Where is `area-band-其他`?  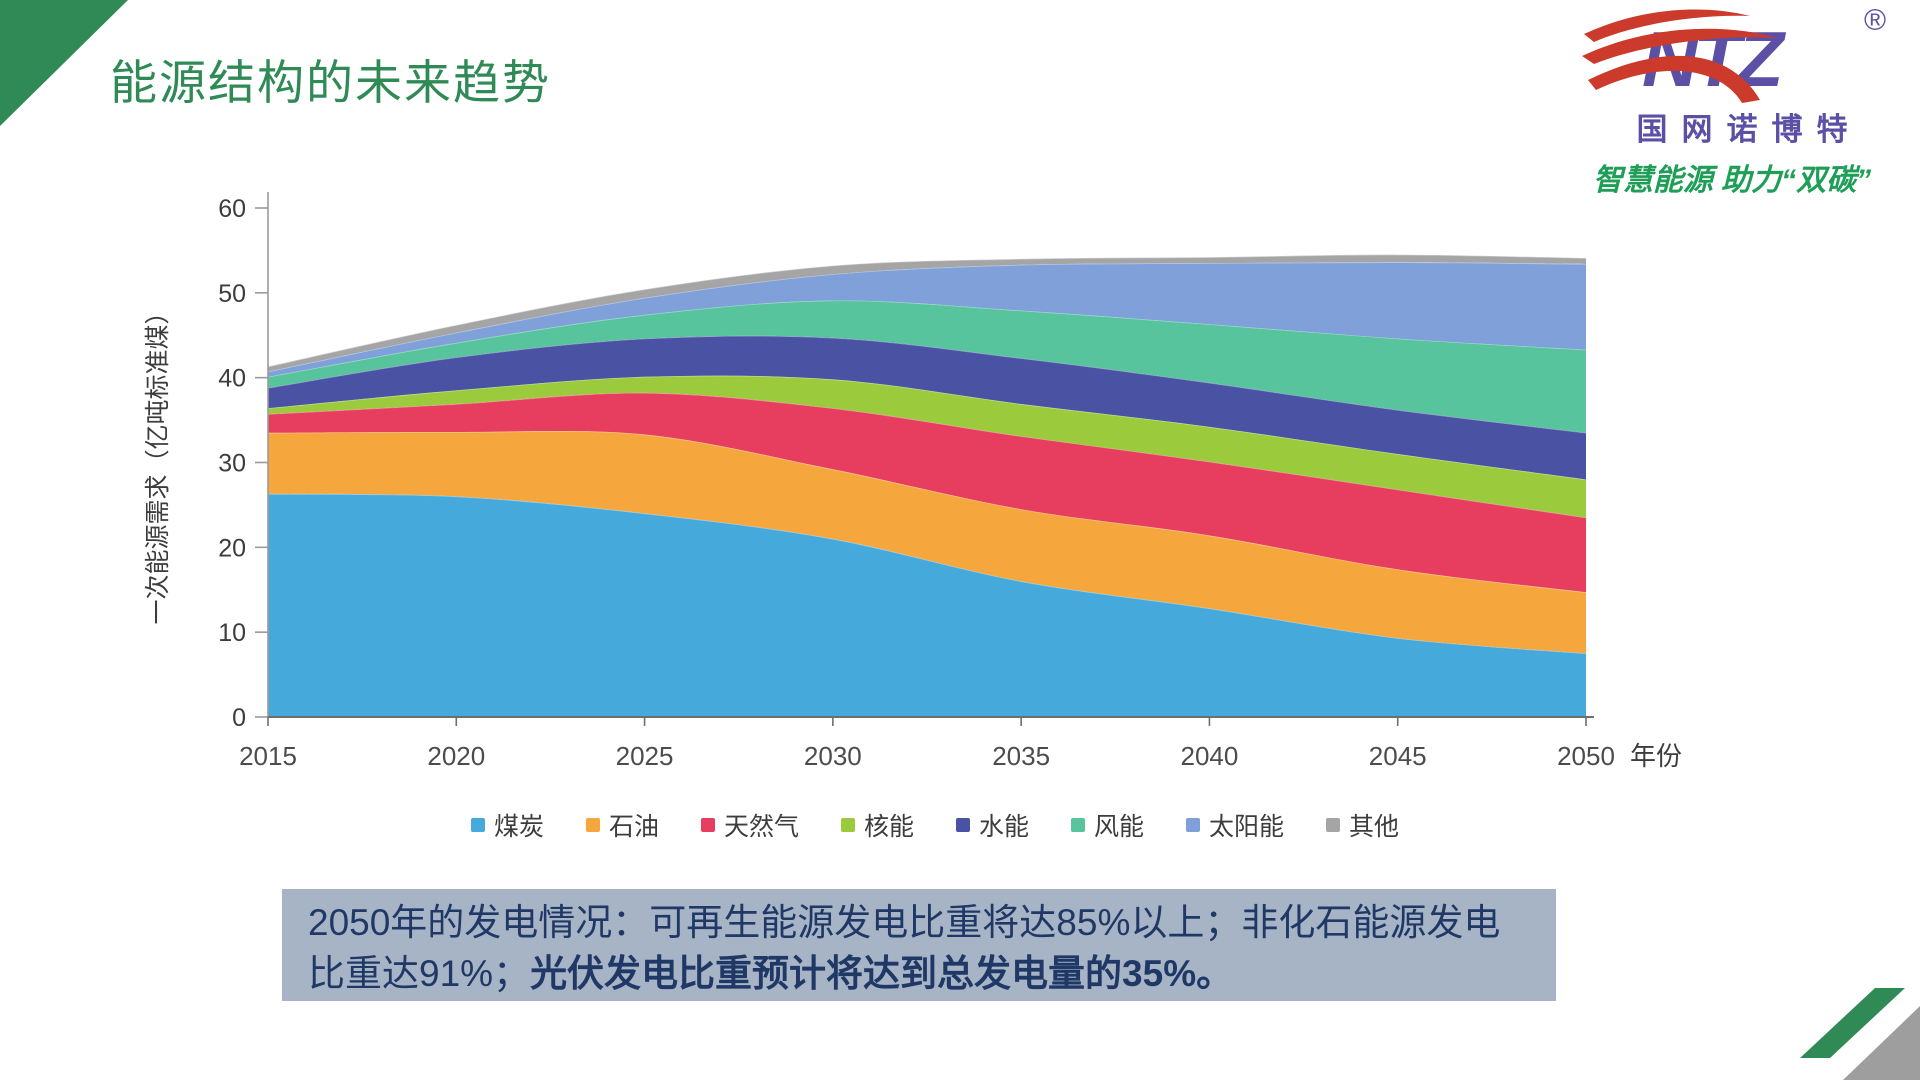 area-band-其他 is located at coordinates (927, 313).